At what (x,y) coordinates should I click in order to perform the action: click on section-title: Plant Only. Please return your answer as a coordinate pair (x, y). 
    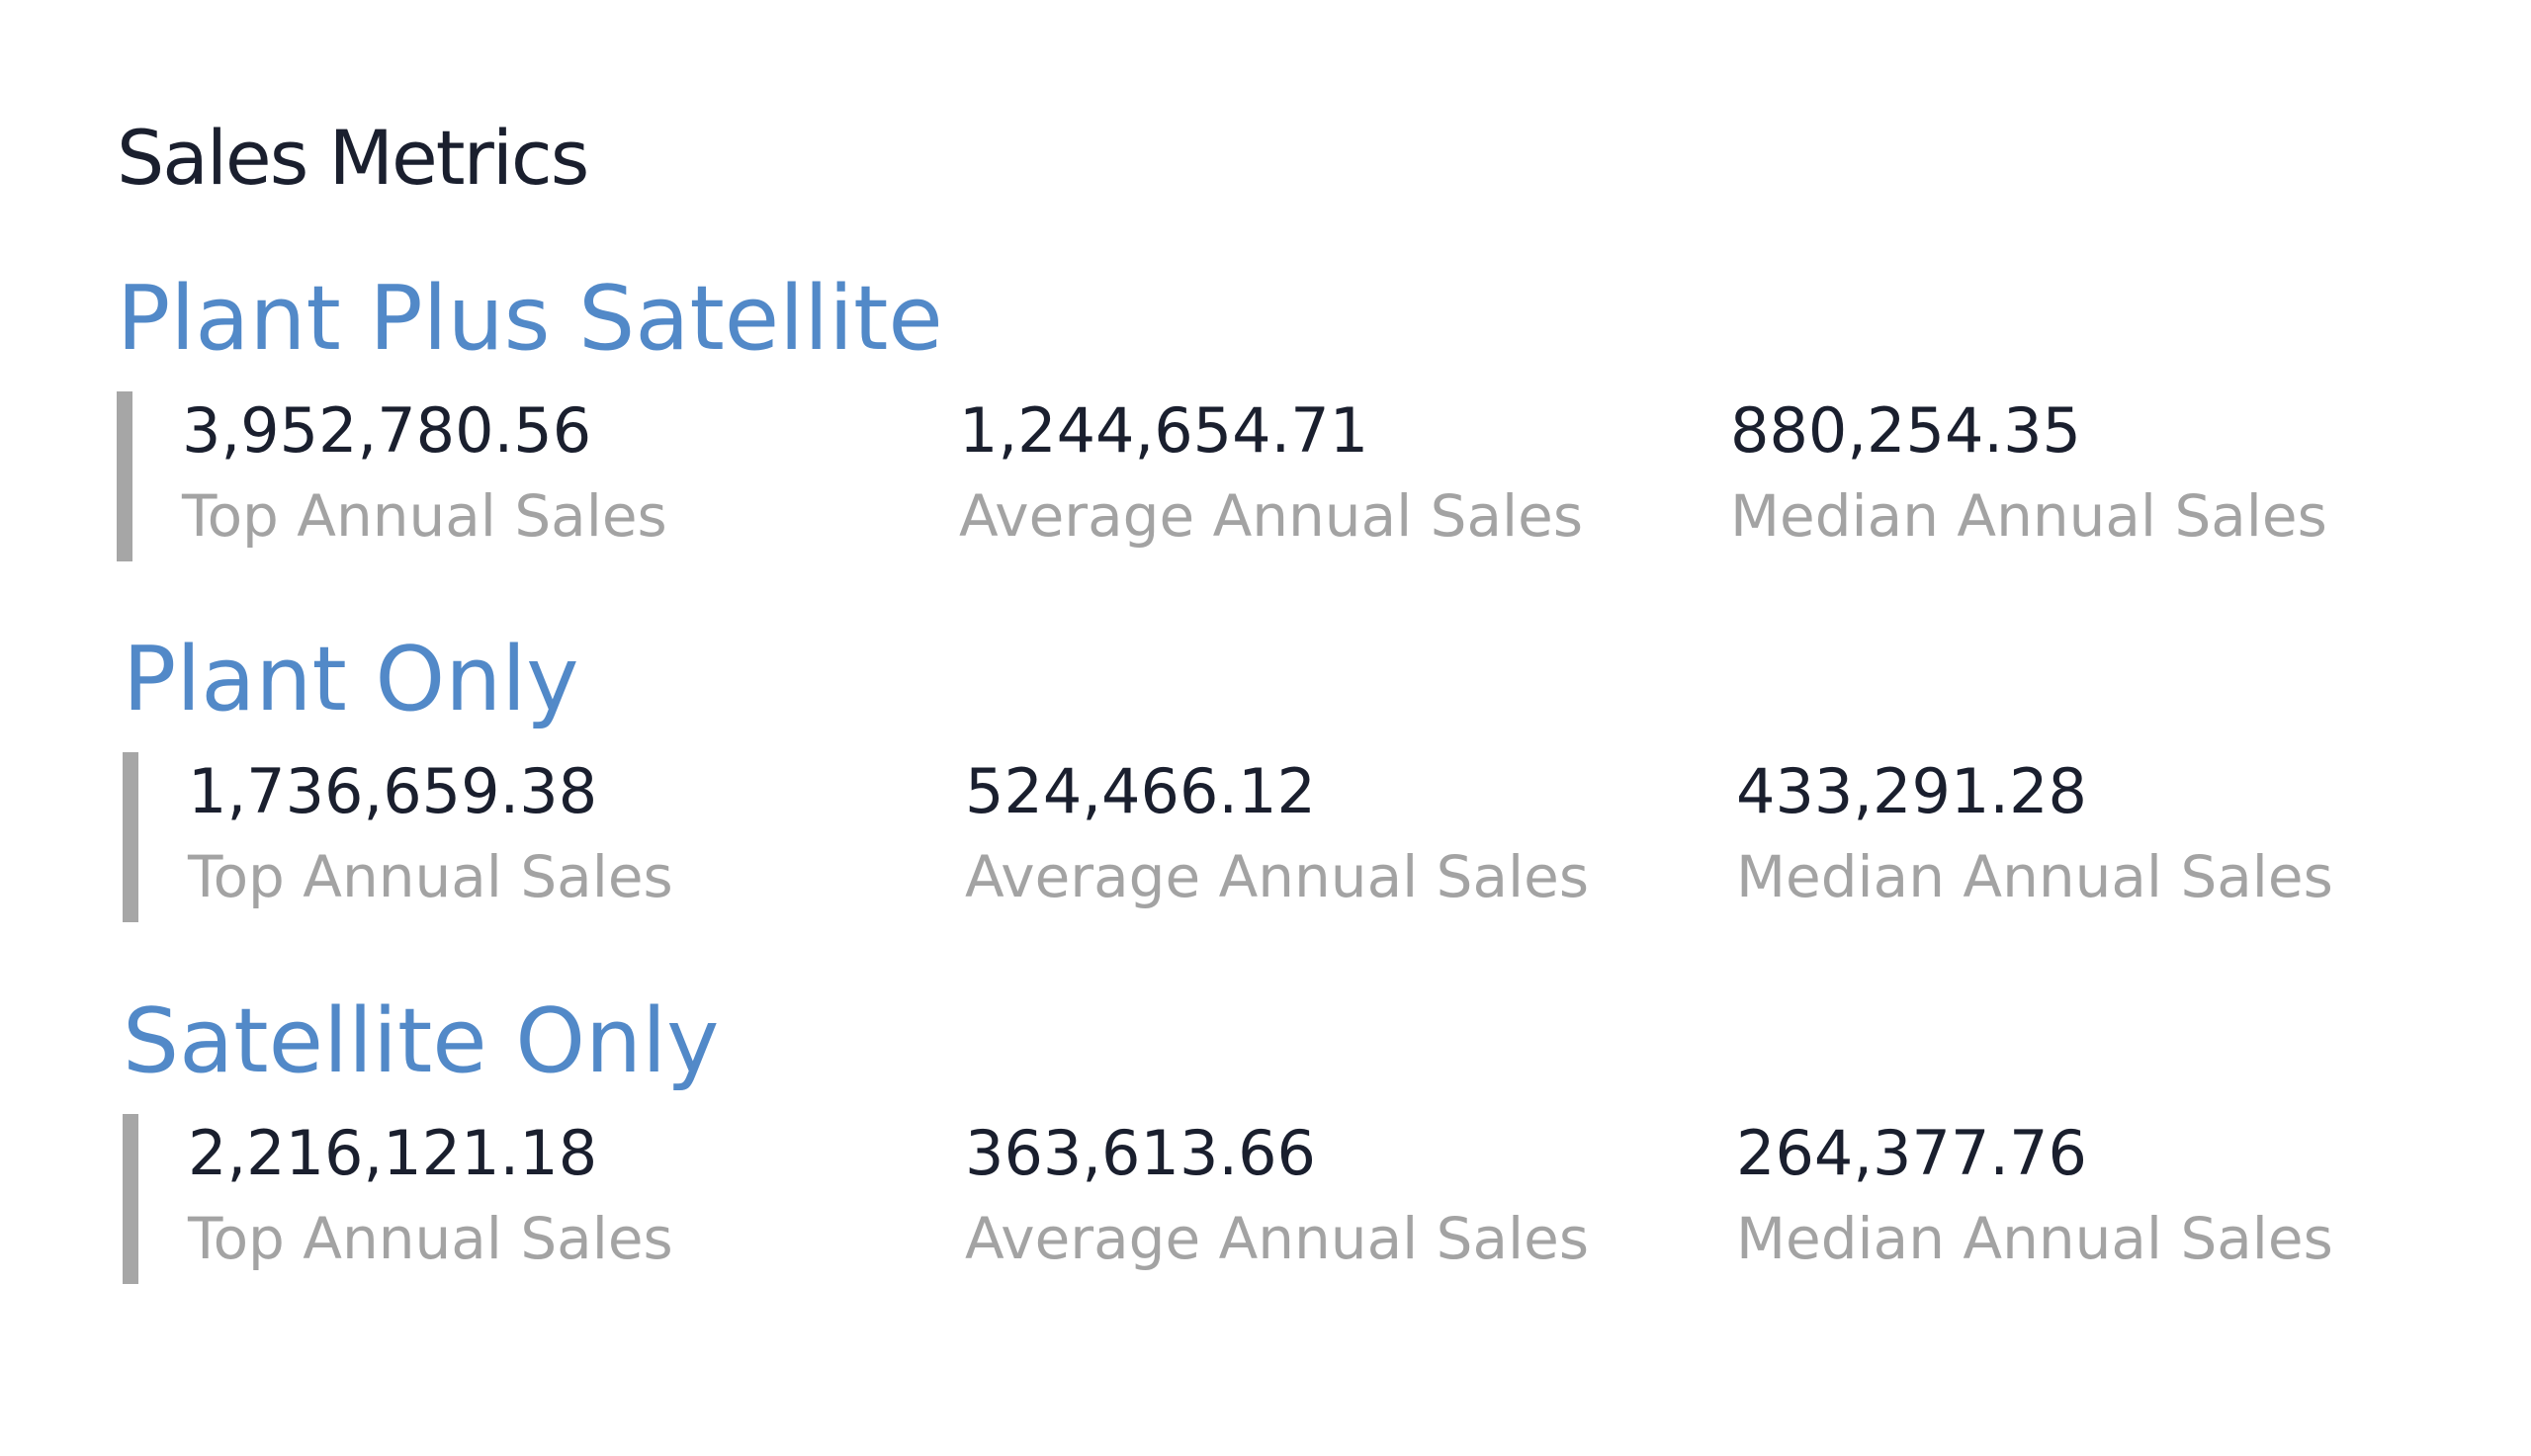
    Looking at the image, I should click on (351, 679).